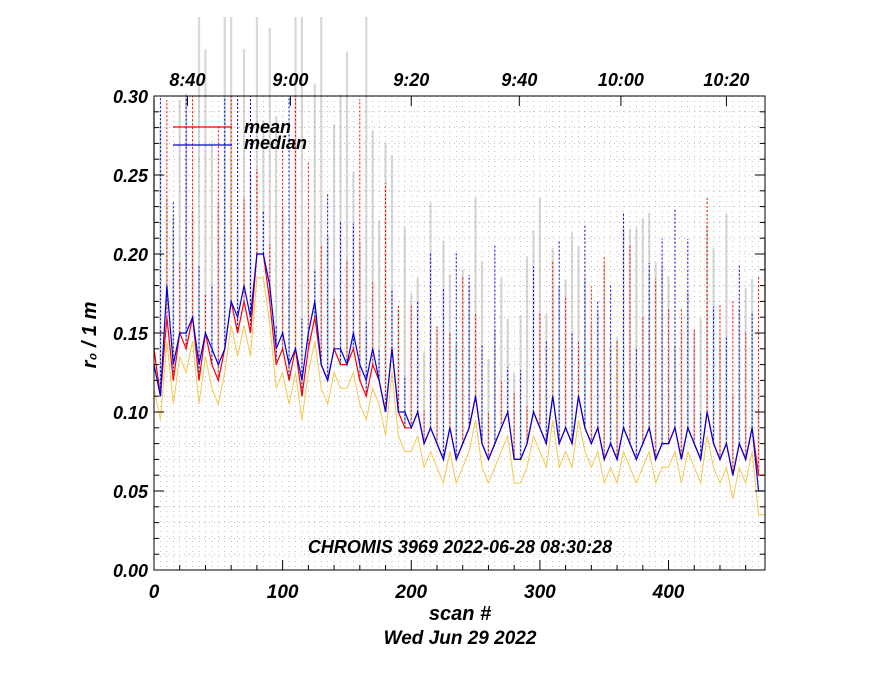  What do you see at coordinates (290, 80) in the screenshot?
I see `top-time-tick-label: 9:00` at bounding box center [290, 80].